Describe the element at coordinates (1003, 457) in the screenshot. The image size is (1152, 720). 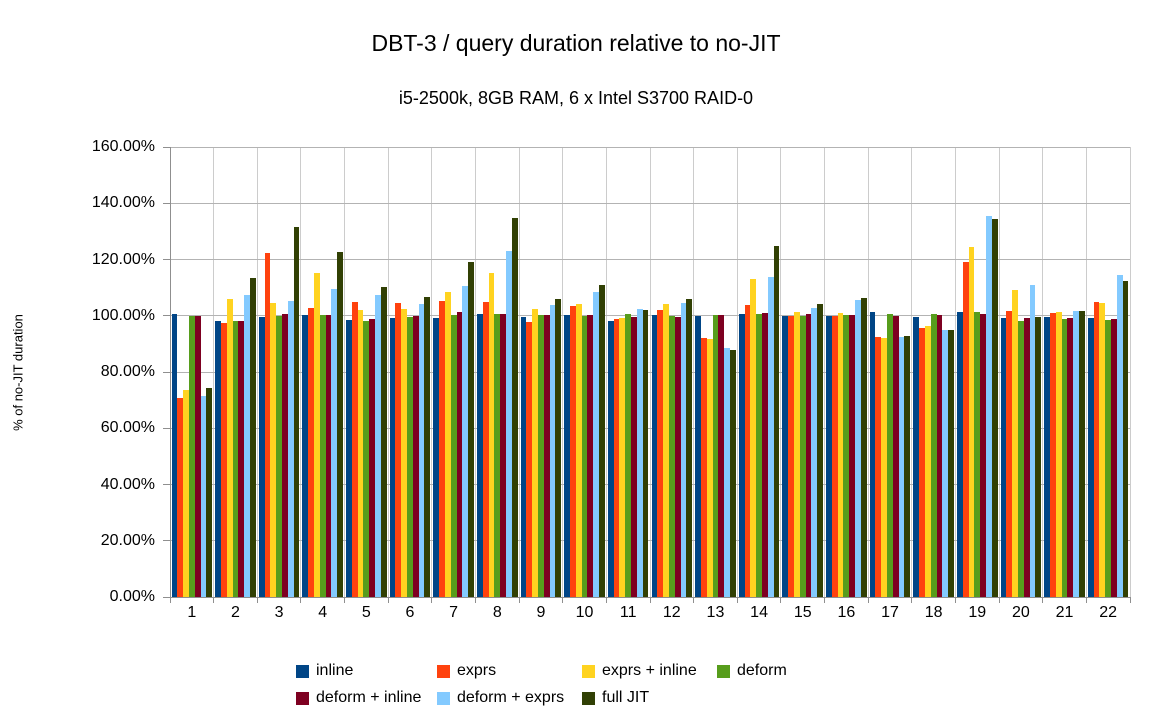
I see `bar-inline-q20` at that location.